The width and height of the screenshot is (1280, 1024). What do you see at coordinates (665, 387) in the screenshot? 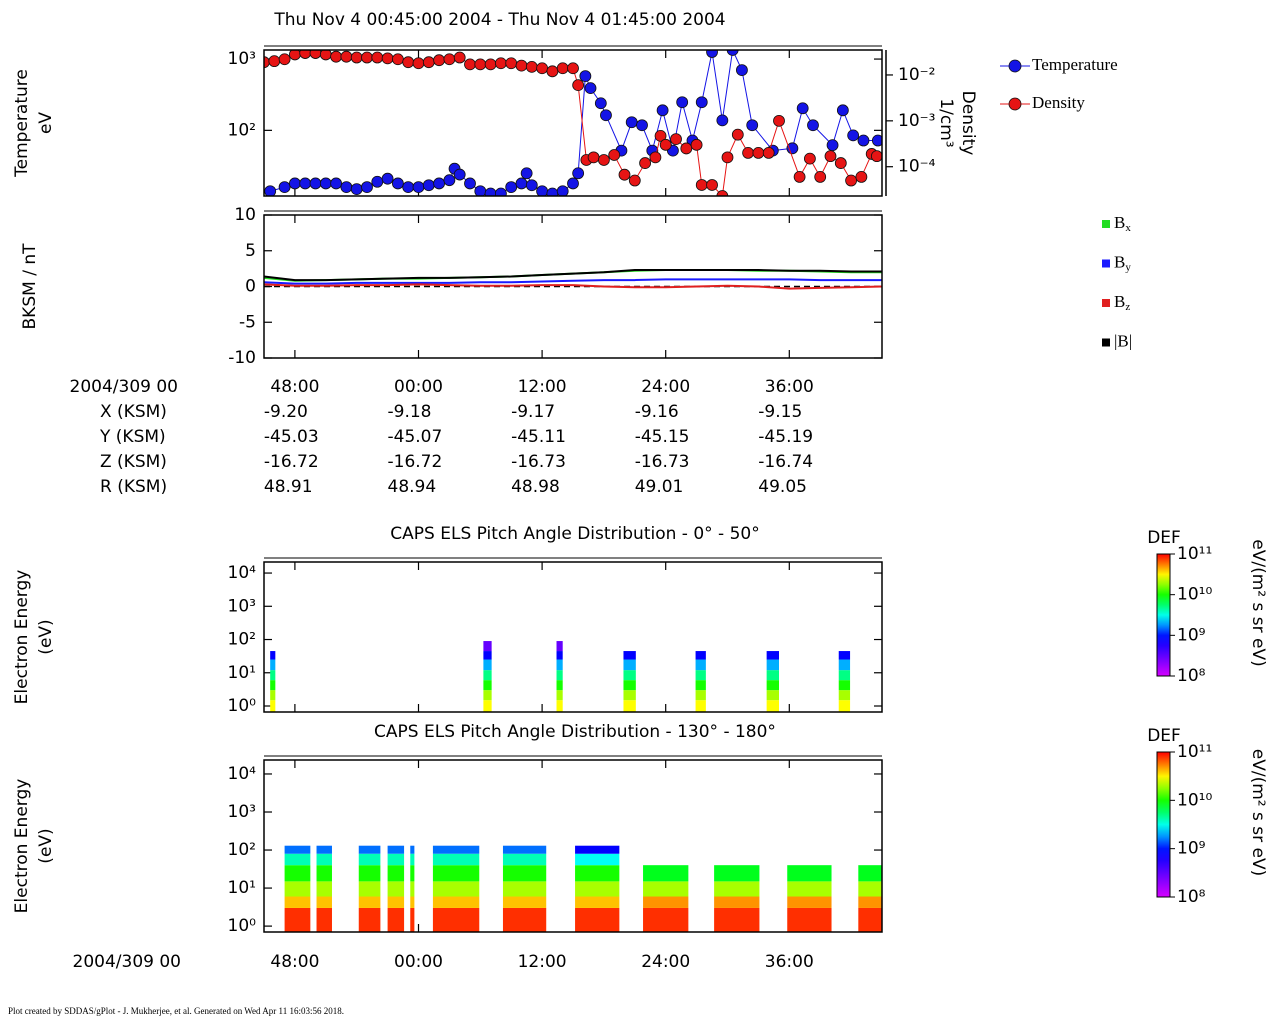
I see `x-tick-label: 24:00` at bounding box center [665, 387].